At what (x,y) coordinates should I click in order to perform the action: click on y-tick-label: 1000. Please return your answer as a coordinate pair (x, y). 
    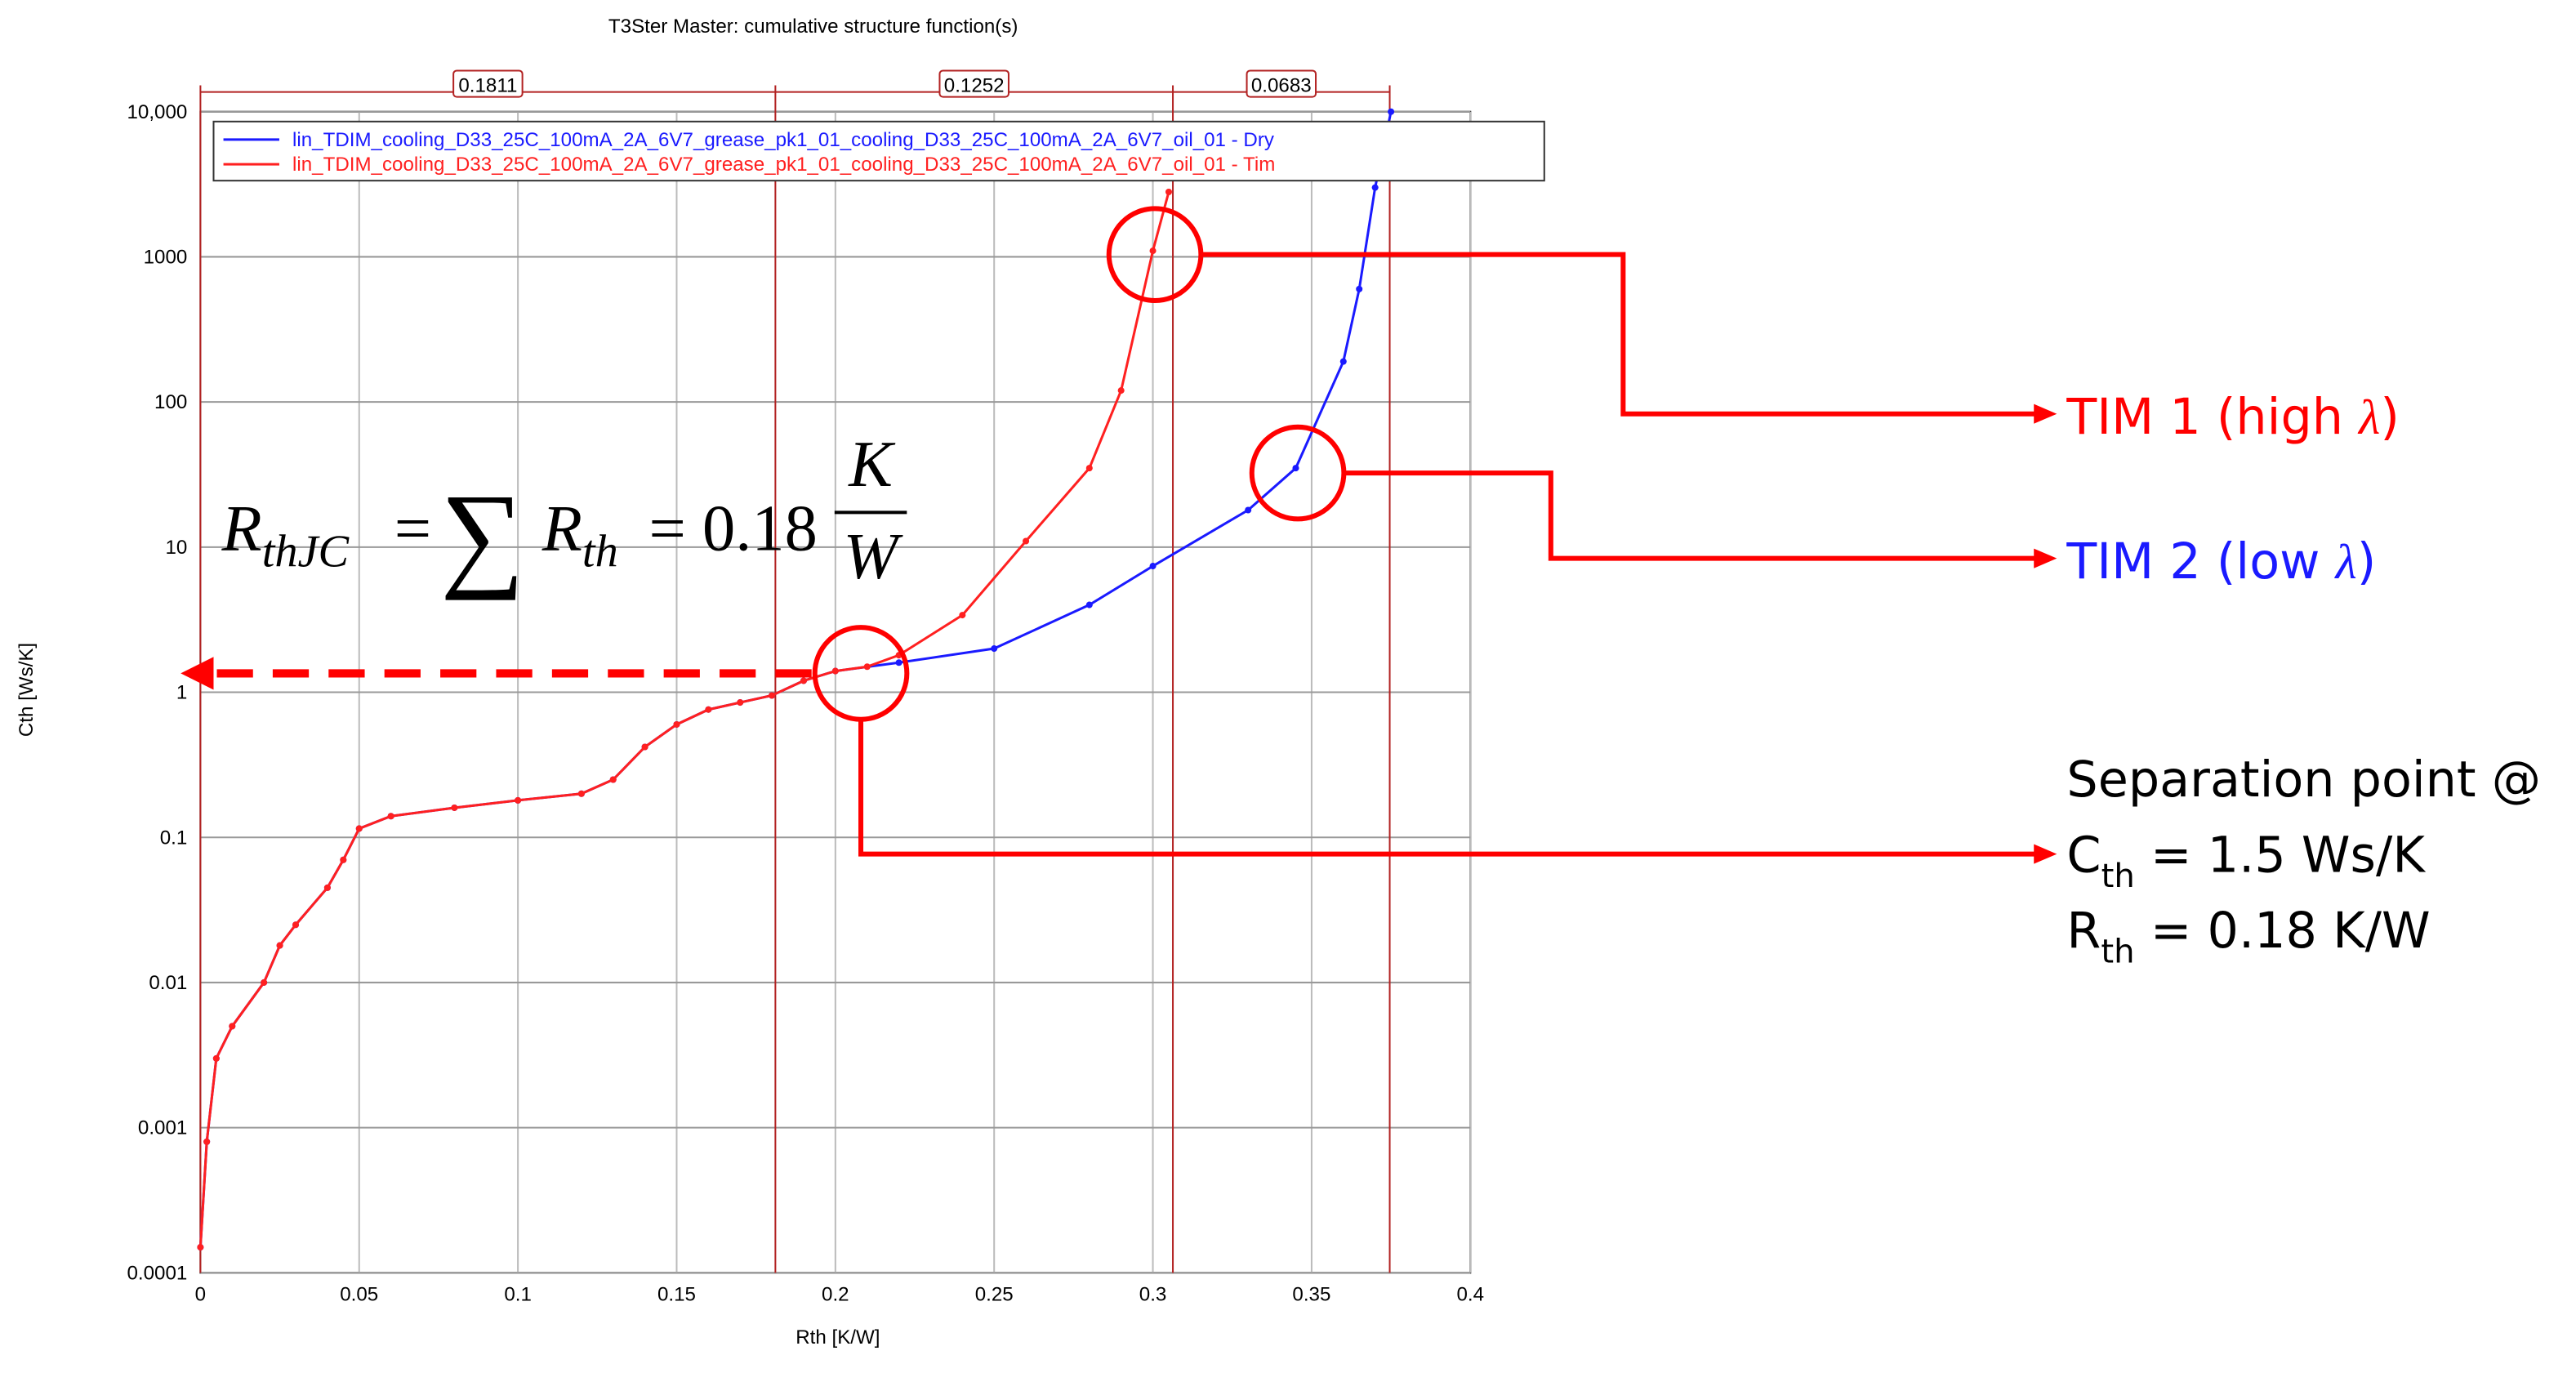
    Looking at the image, I should click on (166, 257).